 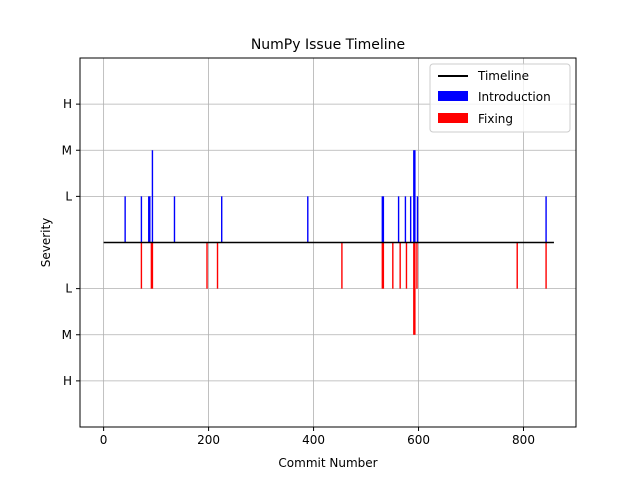 What do you see at coordinates (328, 45) in the screenshot?
I see `chart-title: NumPy Issue Timeline` at bounding box center [328, 45].